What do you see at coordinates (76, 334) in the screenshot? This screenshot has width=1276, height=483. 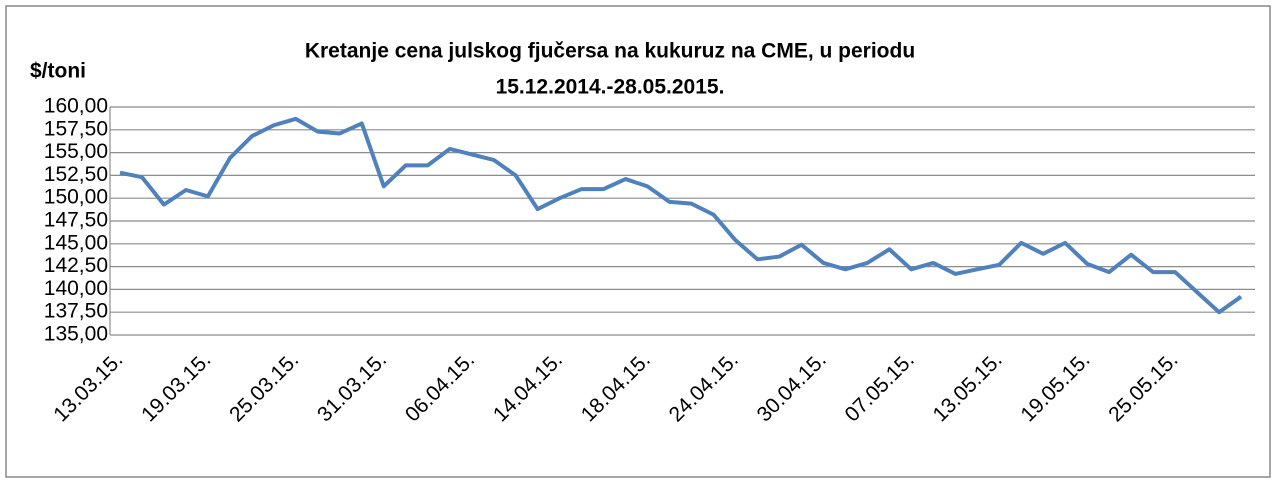 I see `y-tick-label: 135,00` at bounding box center [76, 334].